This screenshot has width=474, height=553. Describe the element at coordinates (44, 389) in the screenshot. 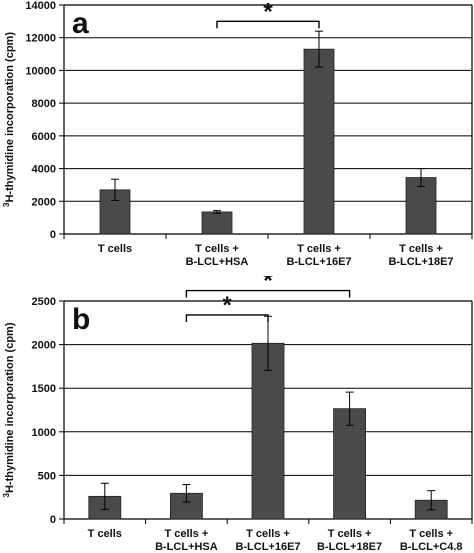

I see `y-tick-label: 1500` at that location.